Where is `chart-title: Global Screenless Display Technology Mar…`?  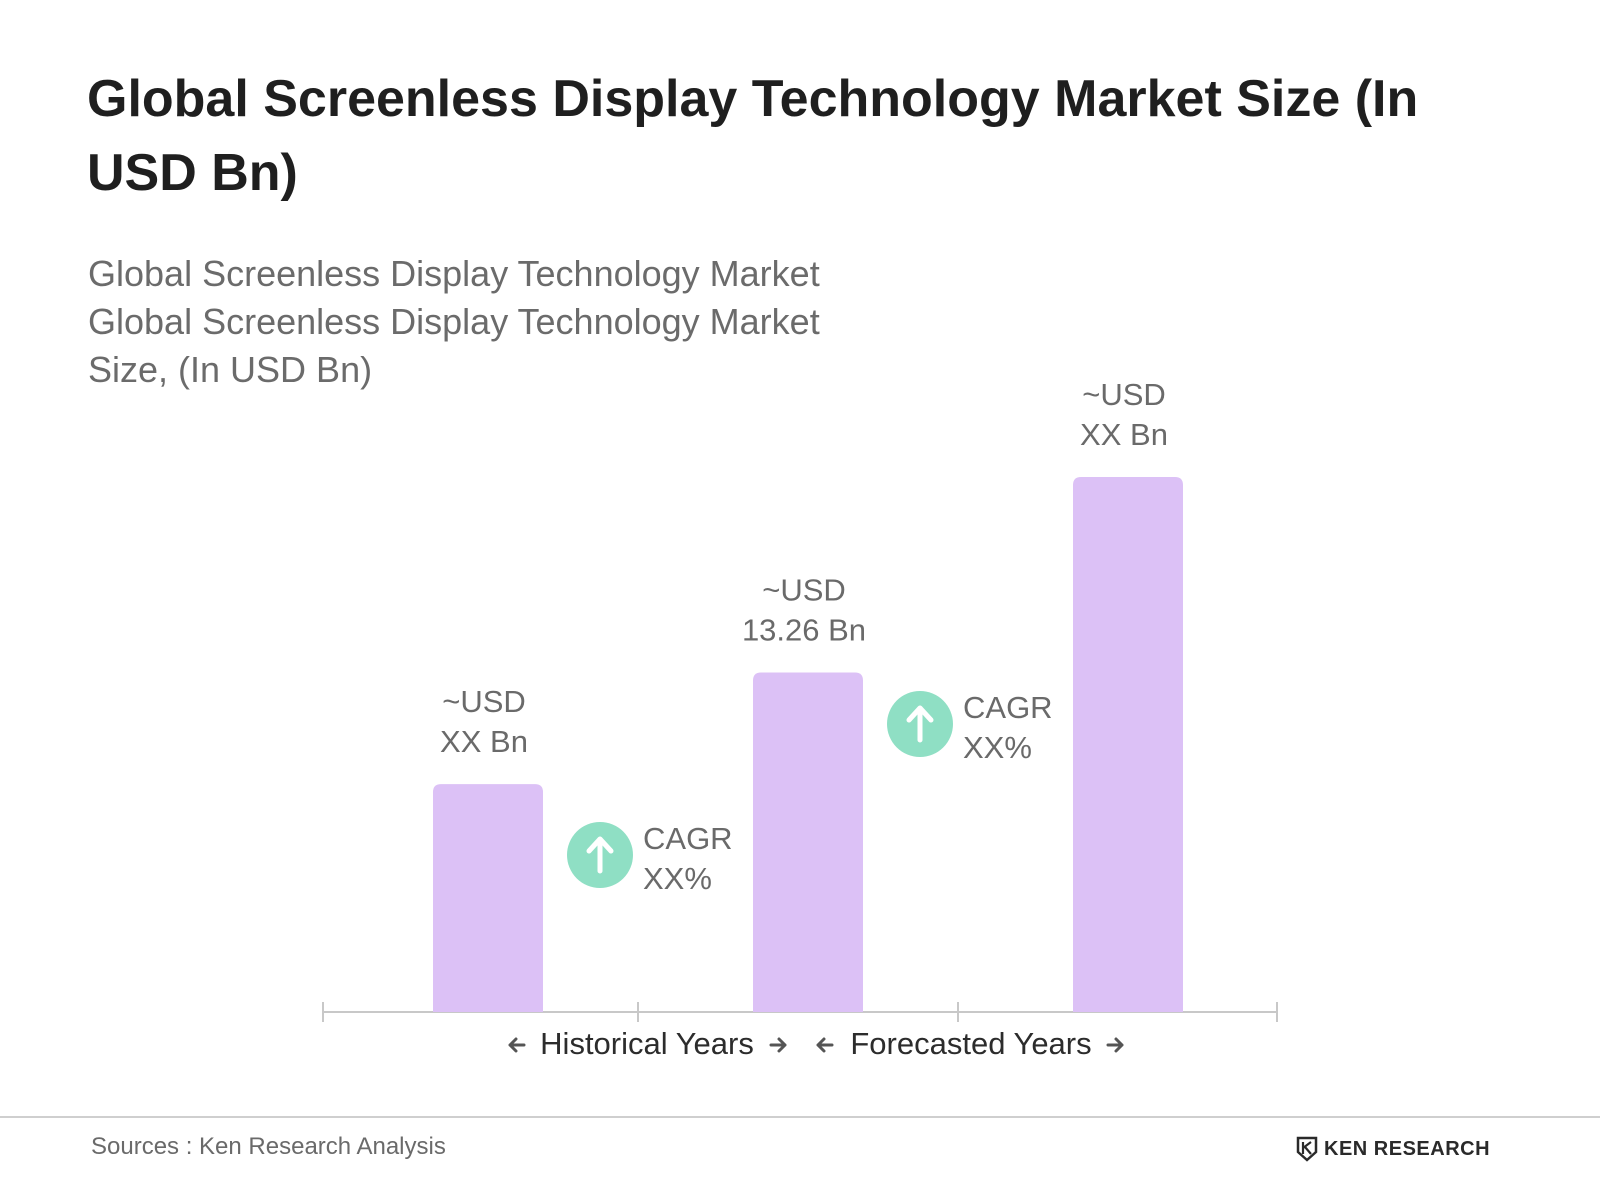
chart-title: Global Screenless Display Technology Mar… is located at coordinates (753, 136).